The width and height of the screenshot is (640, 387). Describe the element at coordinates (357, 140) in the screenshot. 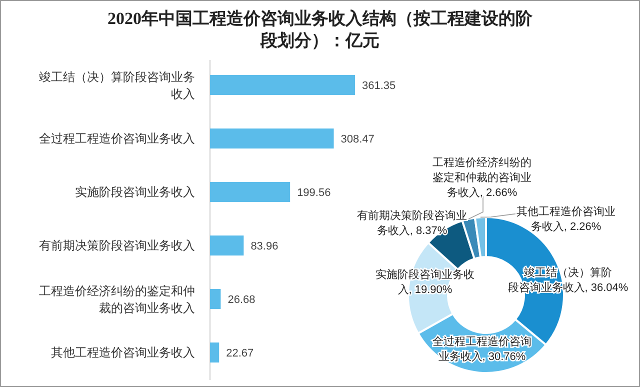

I see `data-label: 308.47` at that location.